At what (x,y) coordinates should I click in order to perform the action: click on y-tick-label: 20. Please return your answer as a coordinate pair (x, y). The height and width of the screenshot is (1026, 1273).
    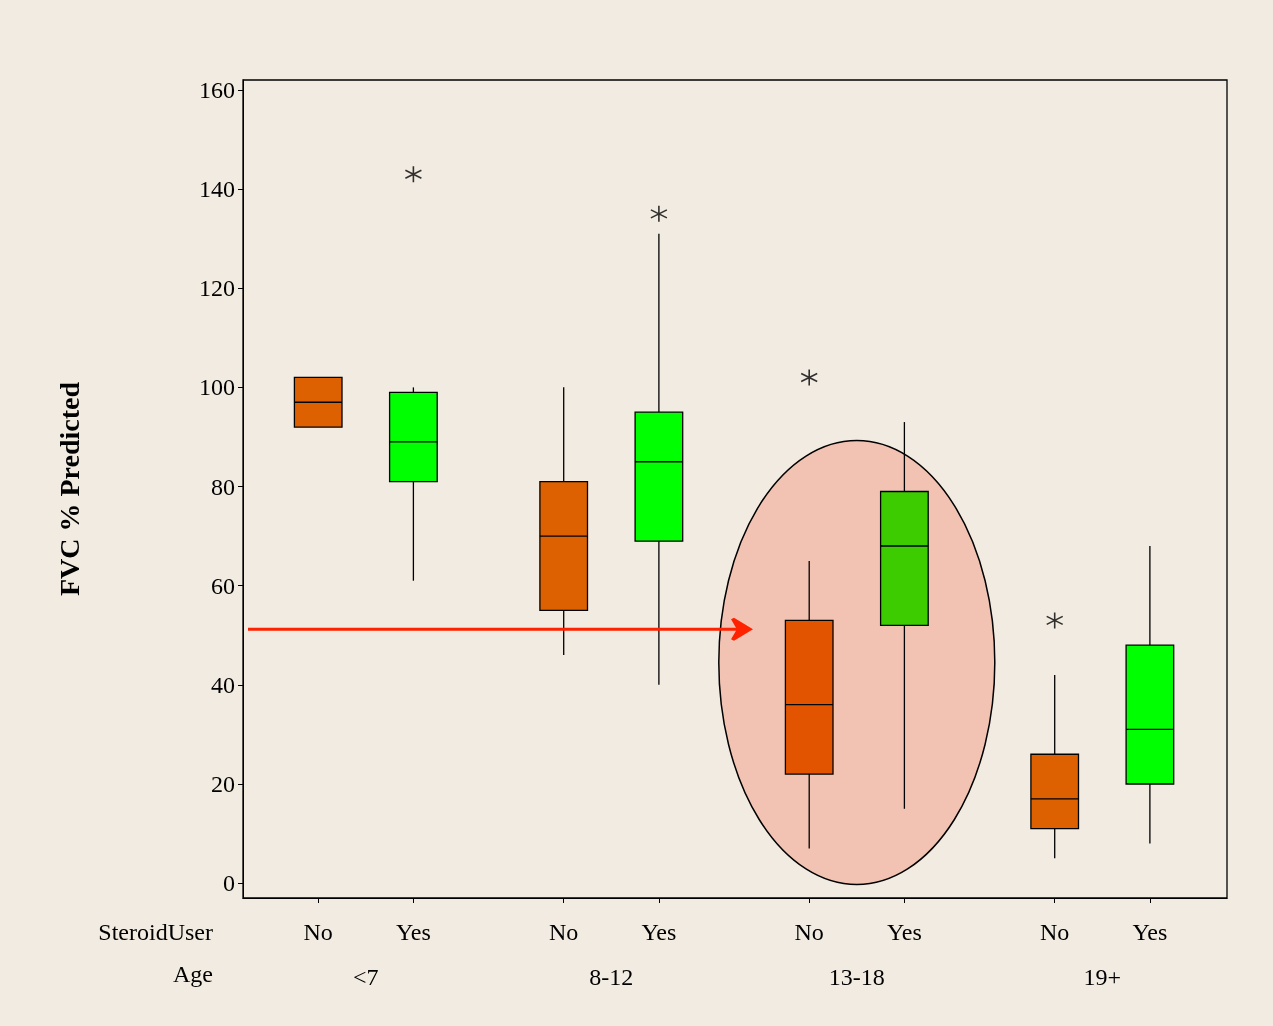
    Looking at the image, I should click on (223, 783).